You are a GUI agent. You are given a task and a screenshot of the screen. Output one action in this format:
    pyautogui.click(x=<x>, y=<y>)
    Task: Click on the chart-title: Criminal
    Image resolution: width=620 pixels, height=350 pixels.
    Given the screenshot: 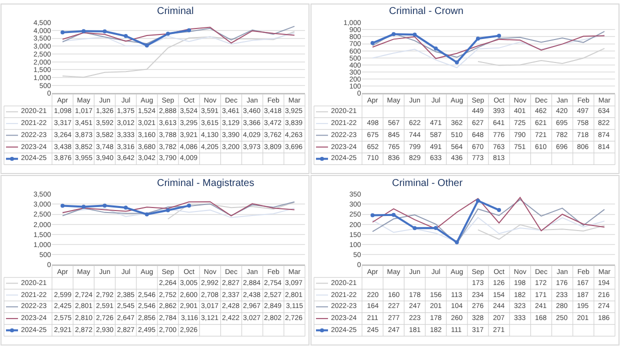 What is the action you would take?
    pyautogui.click(x=175, y=11)
    